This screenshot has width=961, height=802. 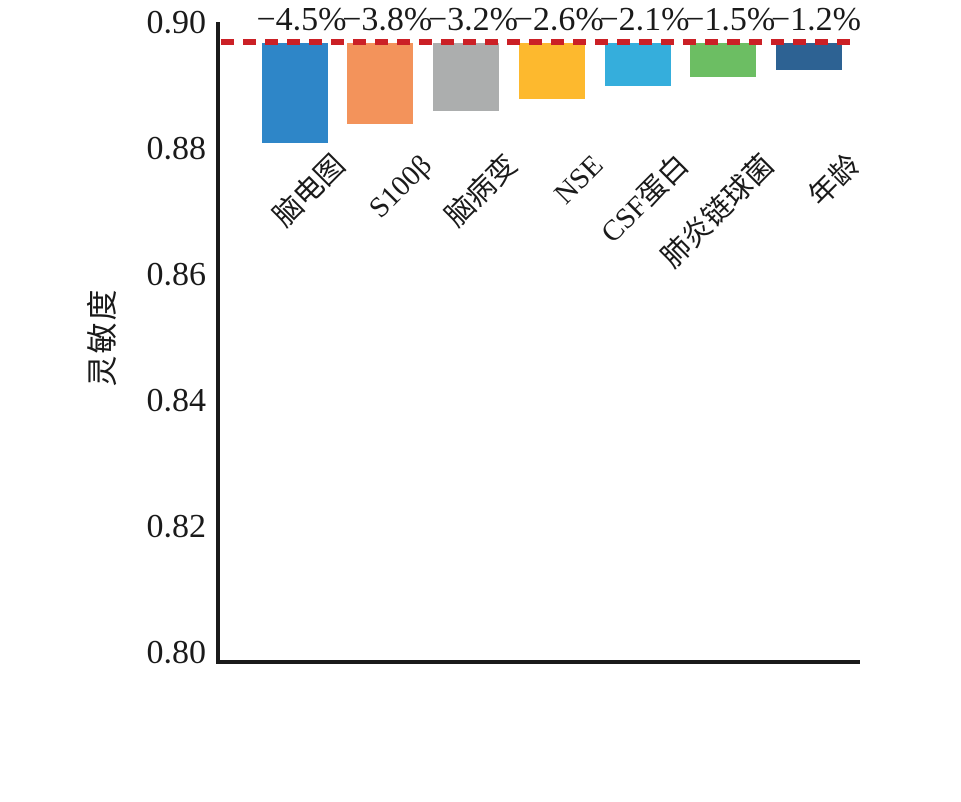 What do you see at coordinates (176, 400) in the screenshot?
I see `y-tick-label: 0.84` at bounding box center [176, 400].